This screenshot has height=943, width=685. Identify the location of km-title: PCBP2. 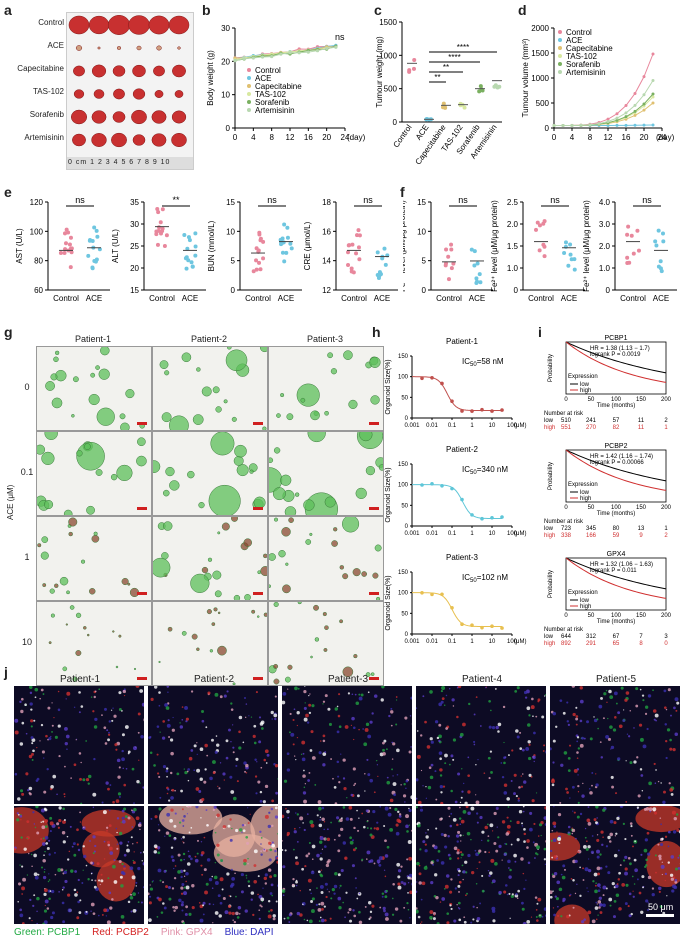
(616, 446).